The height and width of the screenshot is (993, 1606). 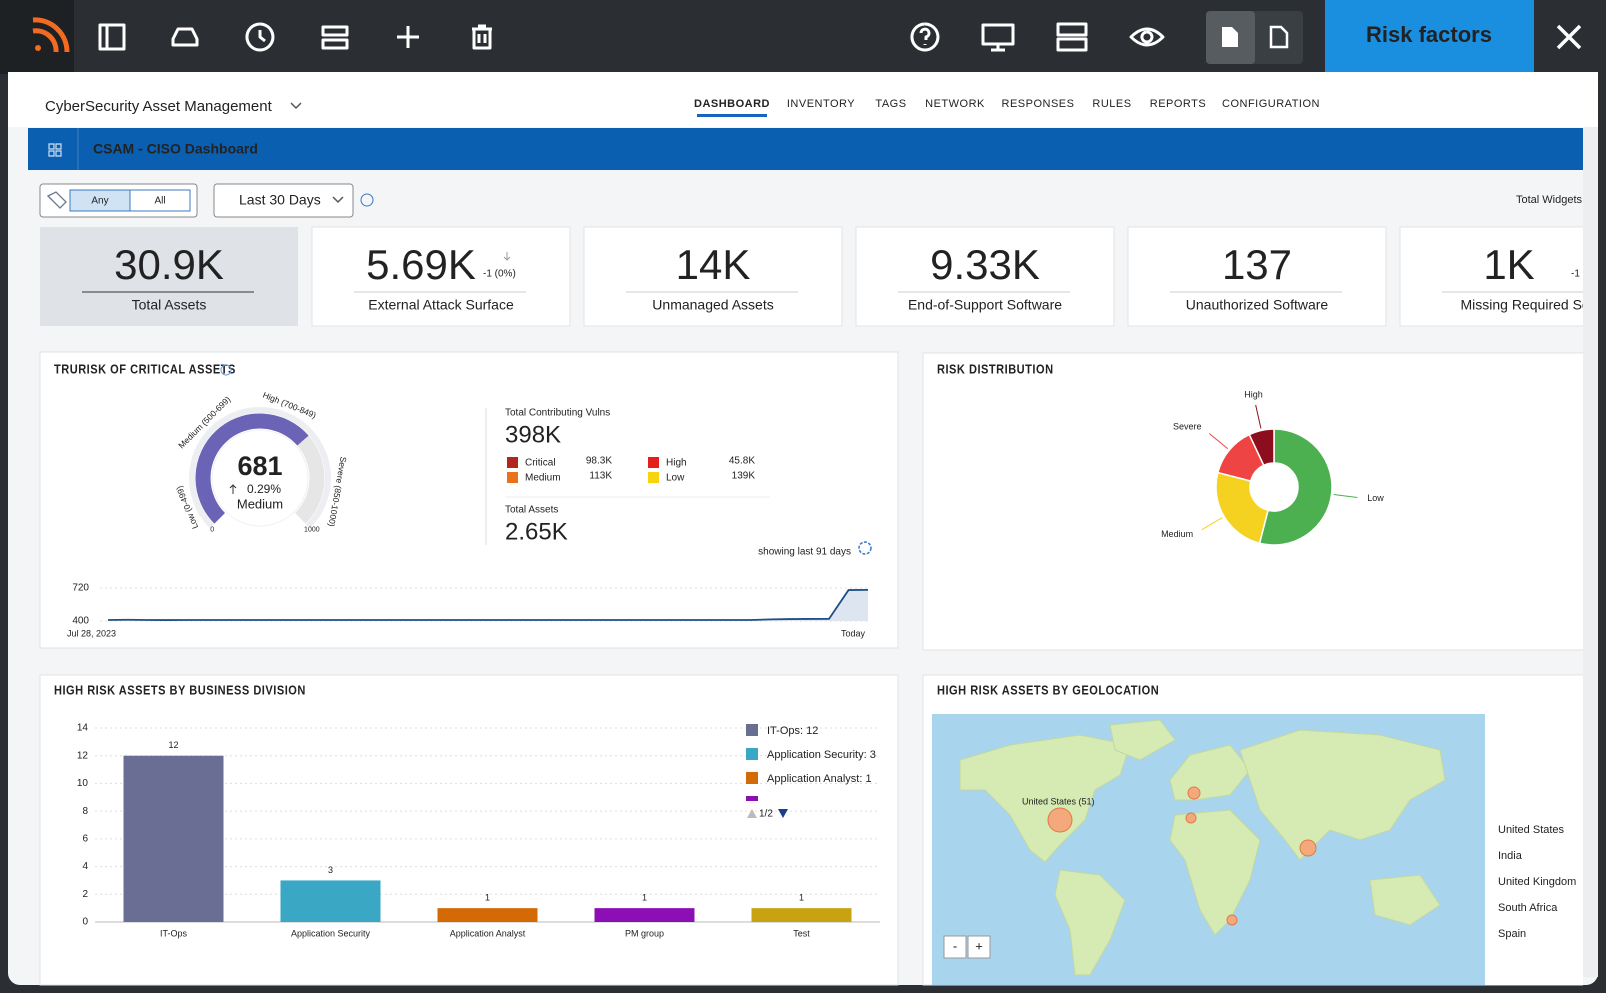 I want to click on toggle-icon, so click(x=335, y=37).